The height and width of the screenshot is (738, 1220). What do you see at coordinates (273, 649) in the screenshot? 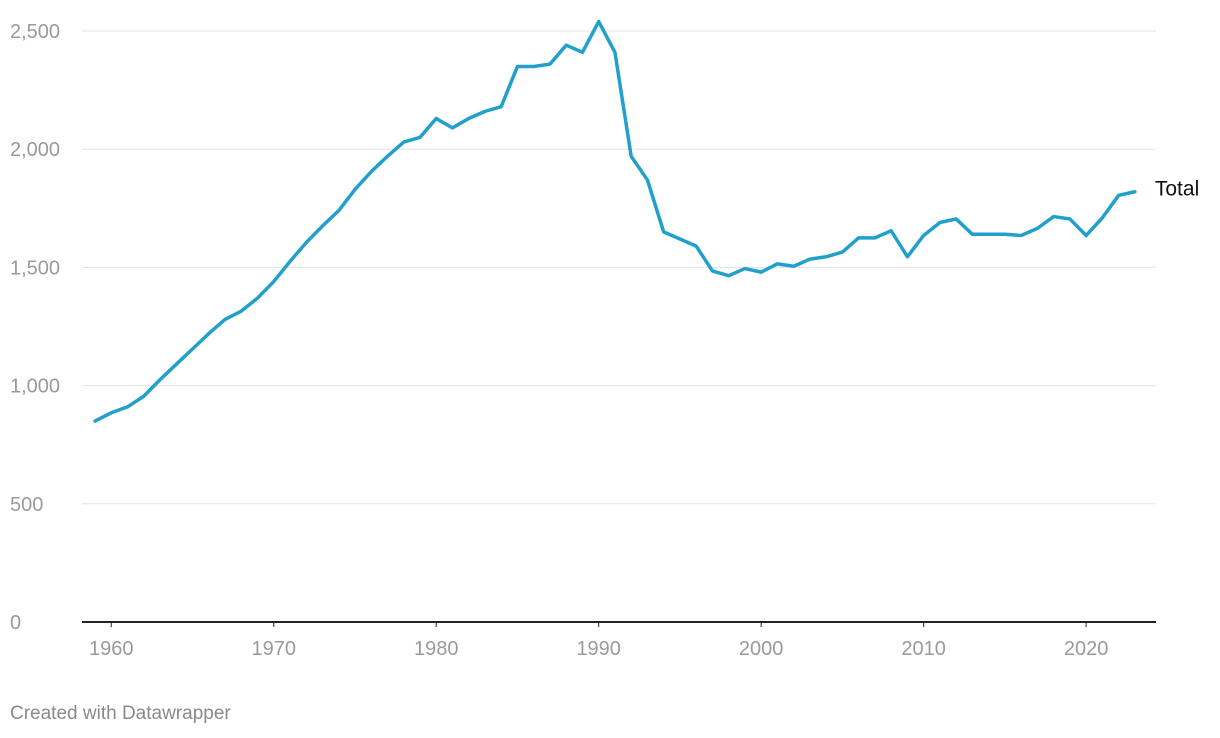
I see `x-tick-label: 1970` at bounding box center [273, 649].